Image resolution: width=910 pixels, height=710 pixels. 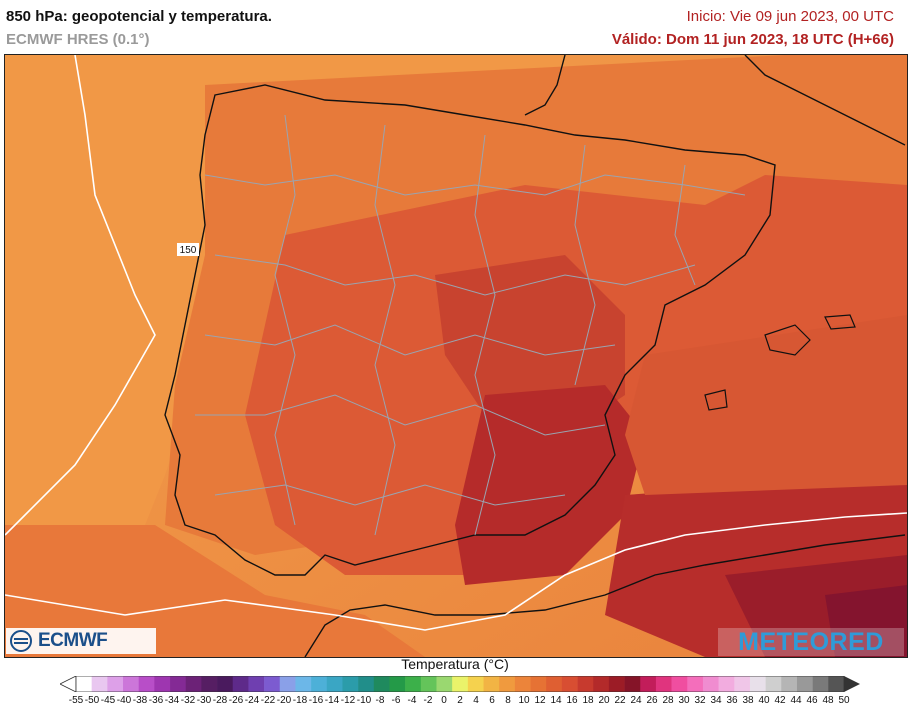 What do you see at coordinates (652, 700) in the screenshot?
I see `legend-label: 26` at bounding box center [652, 700].